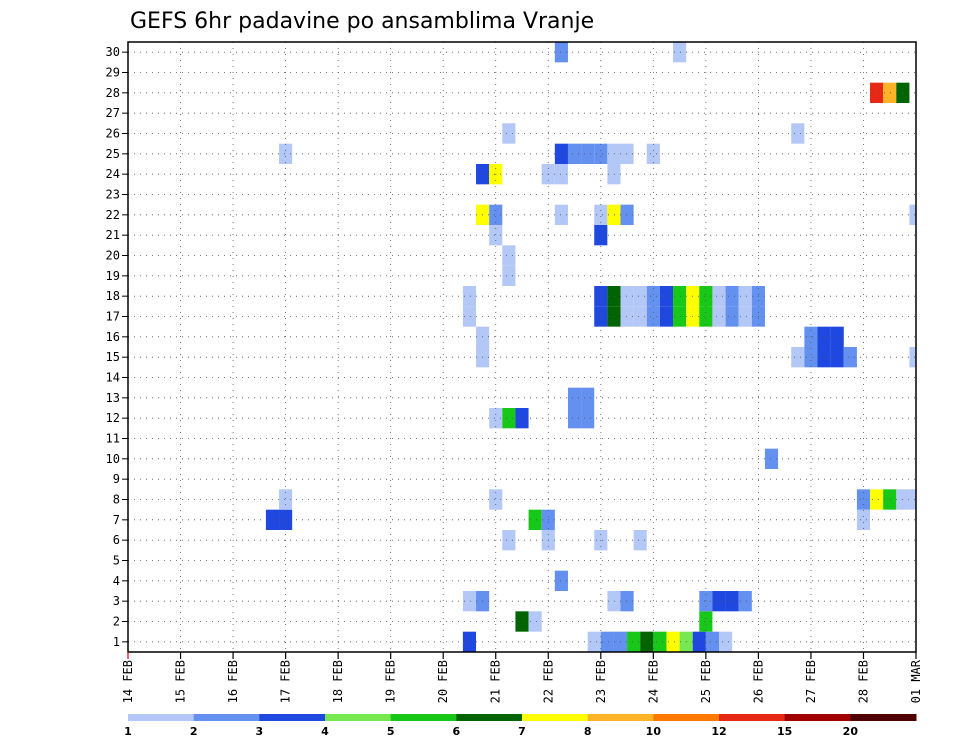  What do you see at coordinates (233, 681) in the screenshot?
I see `x-tick-label: 16 FEB` at bounding box center [233, 681].